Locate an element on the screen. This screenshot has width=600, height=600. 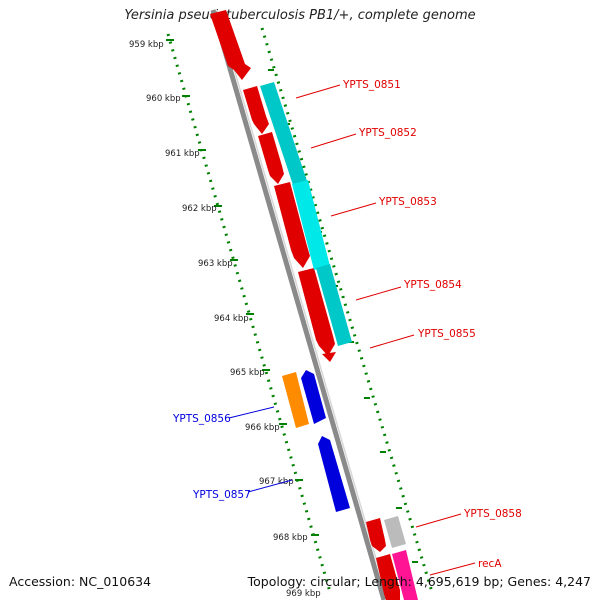
grey-cds is located at coordinates (395, 532).